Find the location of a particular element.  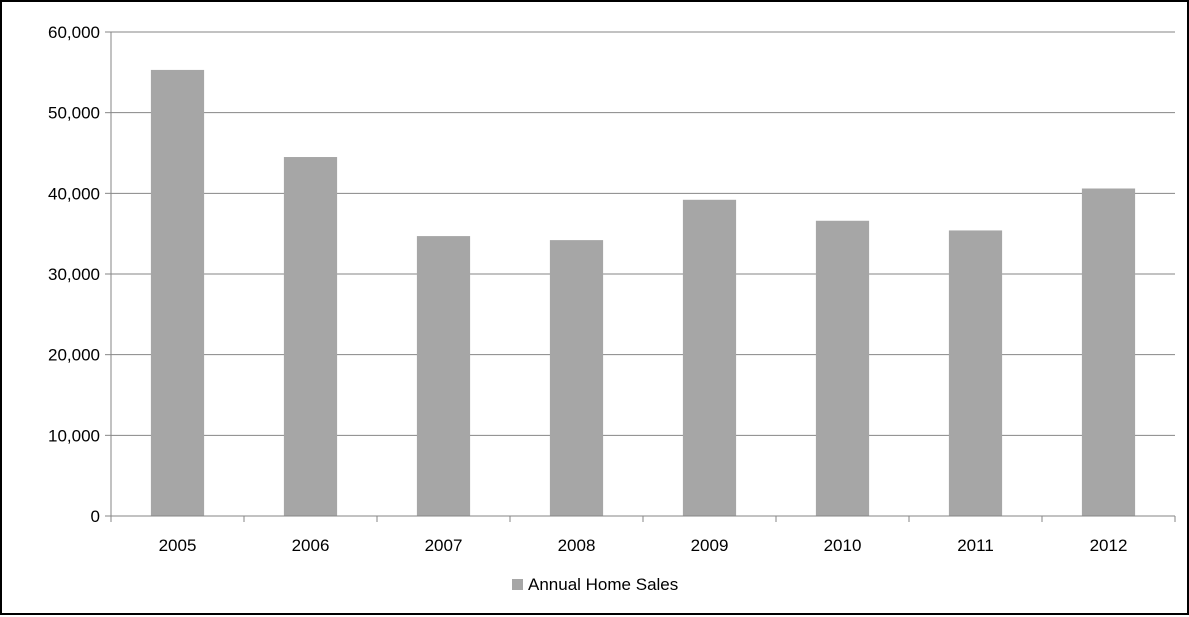

x-tick-label: 2012 is located at coordinates (1109, 545).